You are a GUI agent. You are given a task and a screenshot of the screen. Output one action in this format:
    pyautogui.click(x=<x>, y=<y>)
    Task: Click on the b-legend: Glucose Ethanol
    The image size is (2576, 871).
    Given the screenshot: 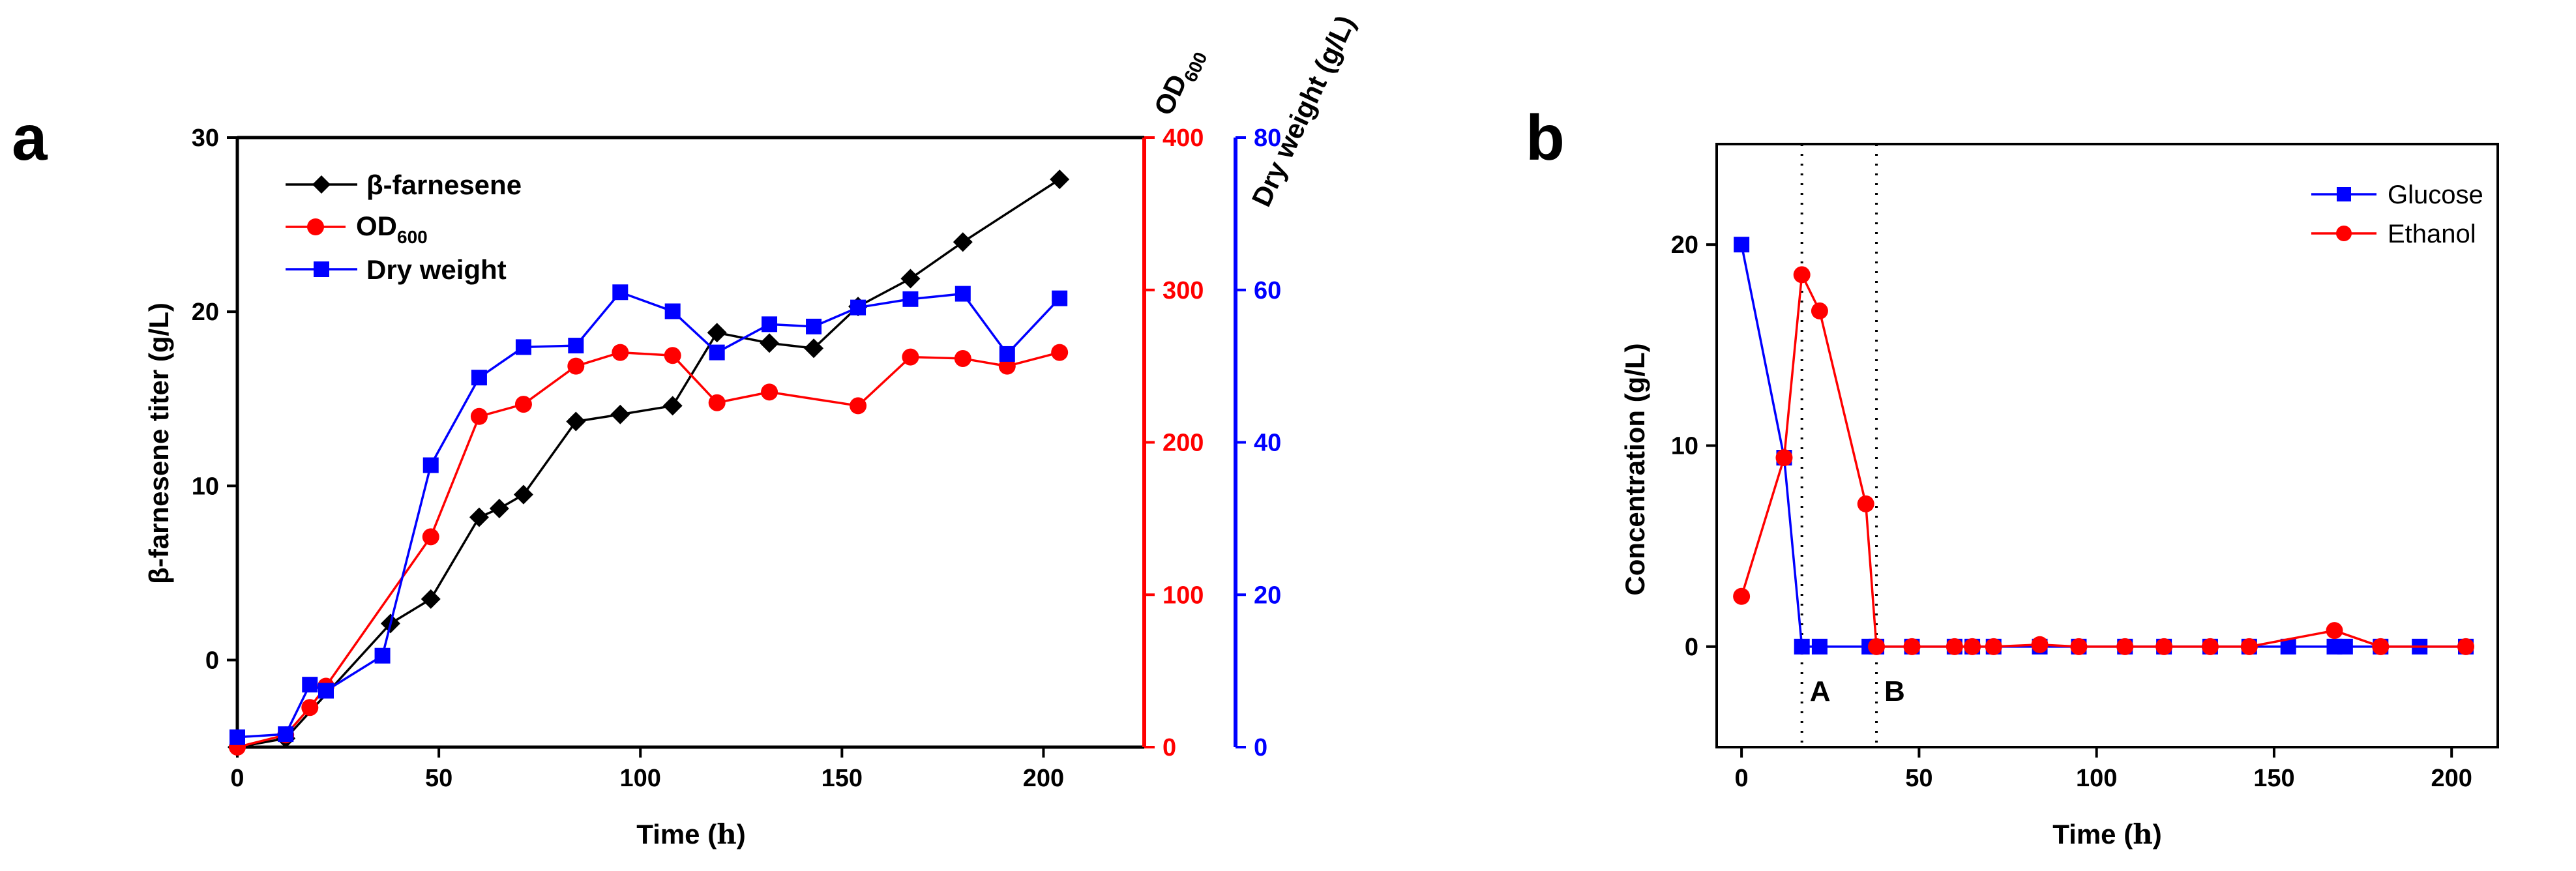 What is the action you would take?
    pyautogui.click(x=2397, y=214)
    